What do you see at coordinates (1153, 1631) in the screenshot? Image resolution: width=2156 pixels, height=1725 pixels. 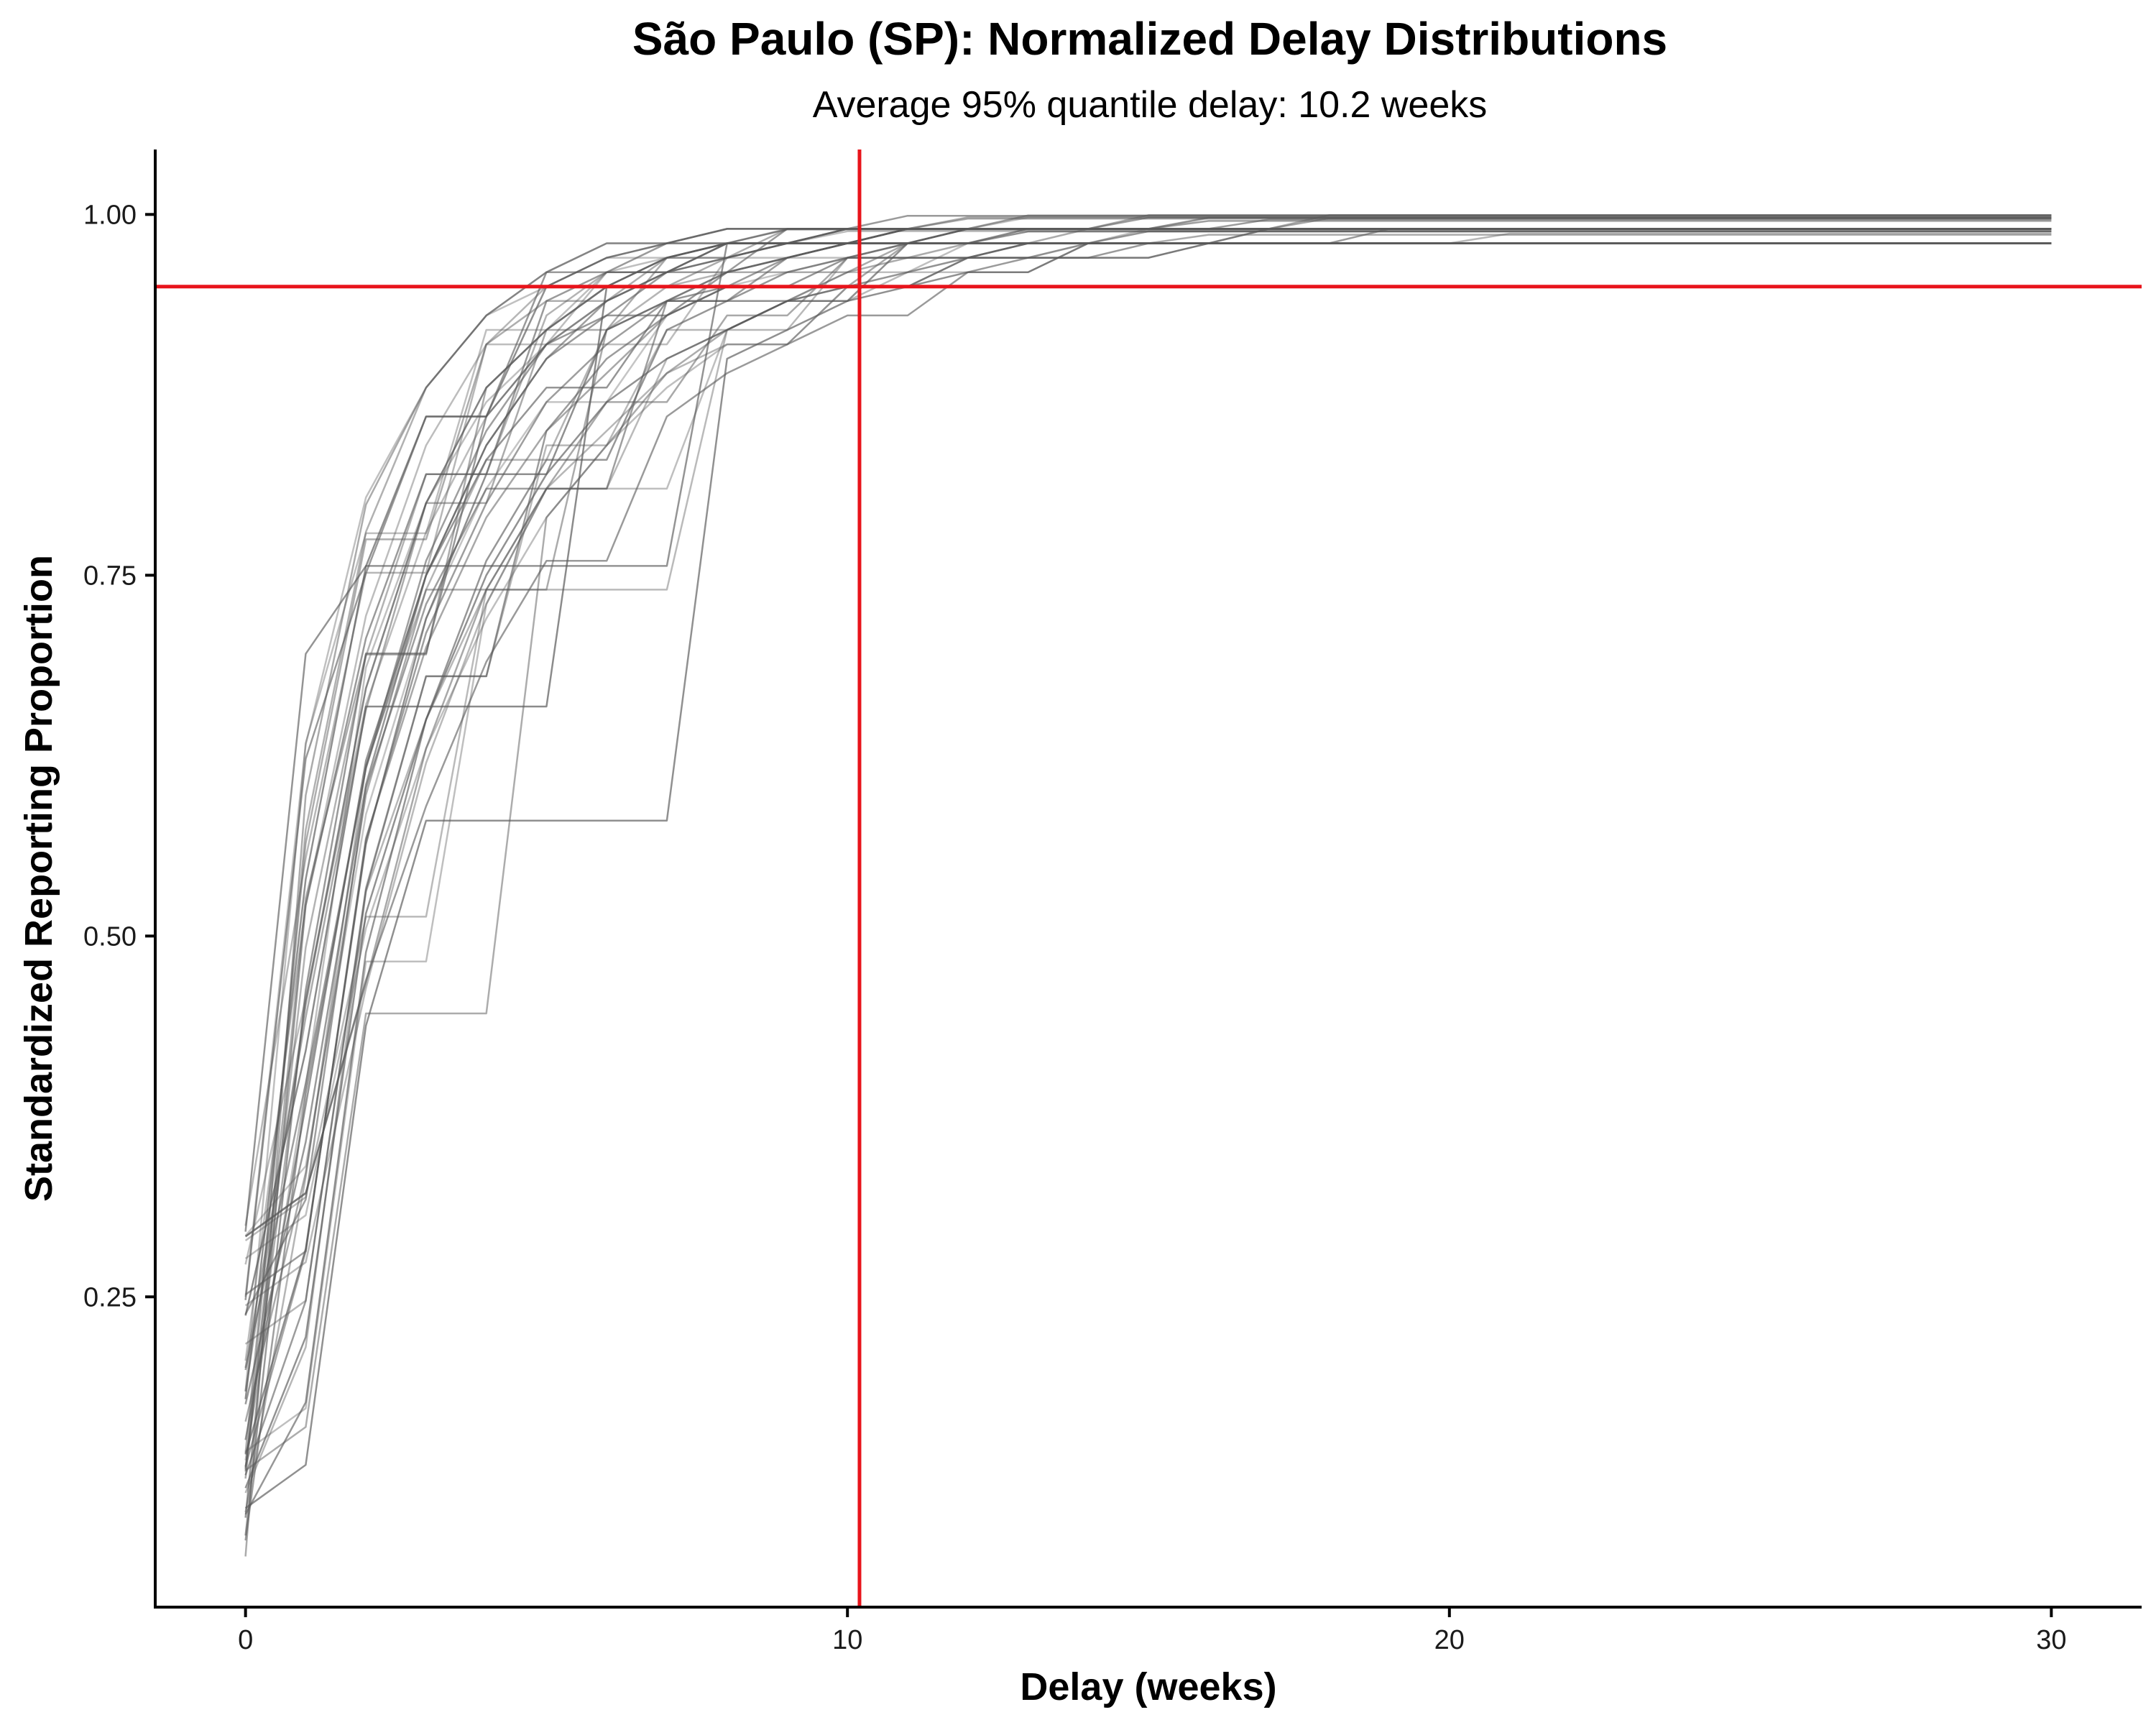 I see `x-axis-ticks: 0 10 20 30` at bounding box center [1153, 1631].